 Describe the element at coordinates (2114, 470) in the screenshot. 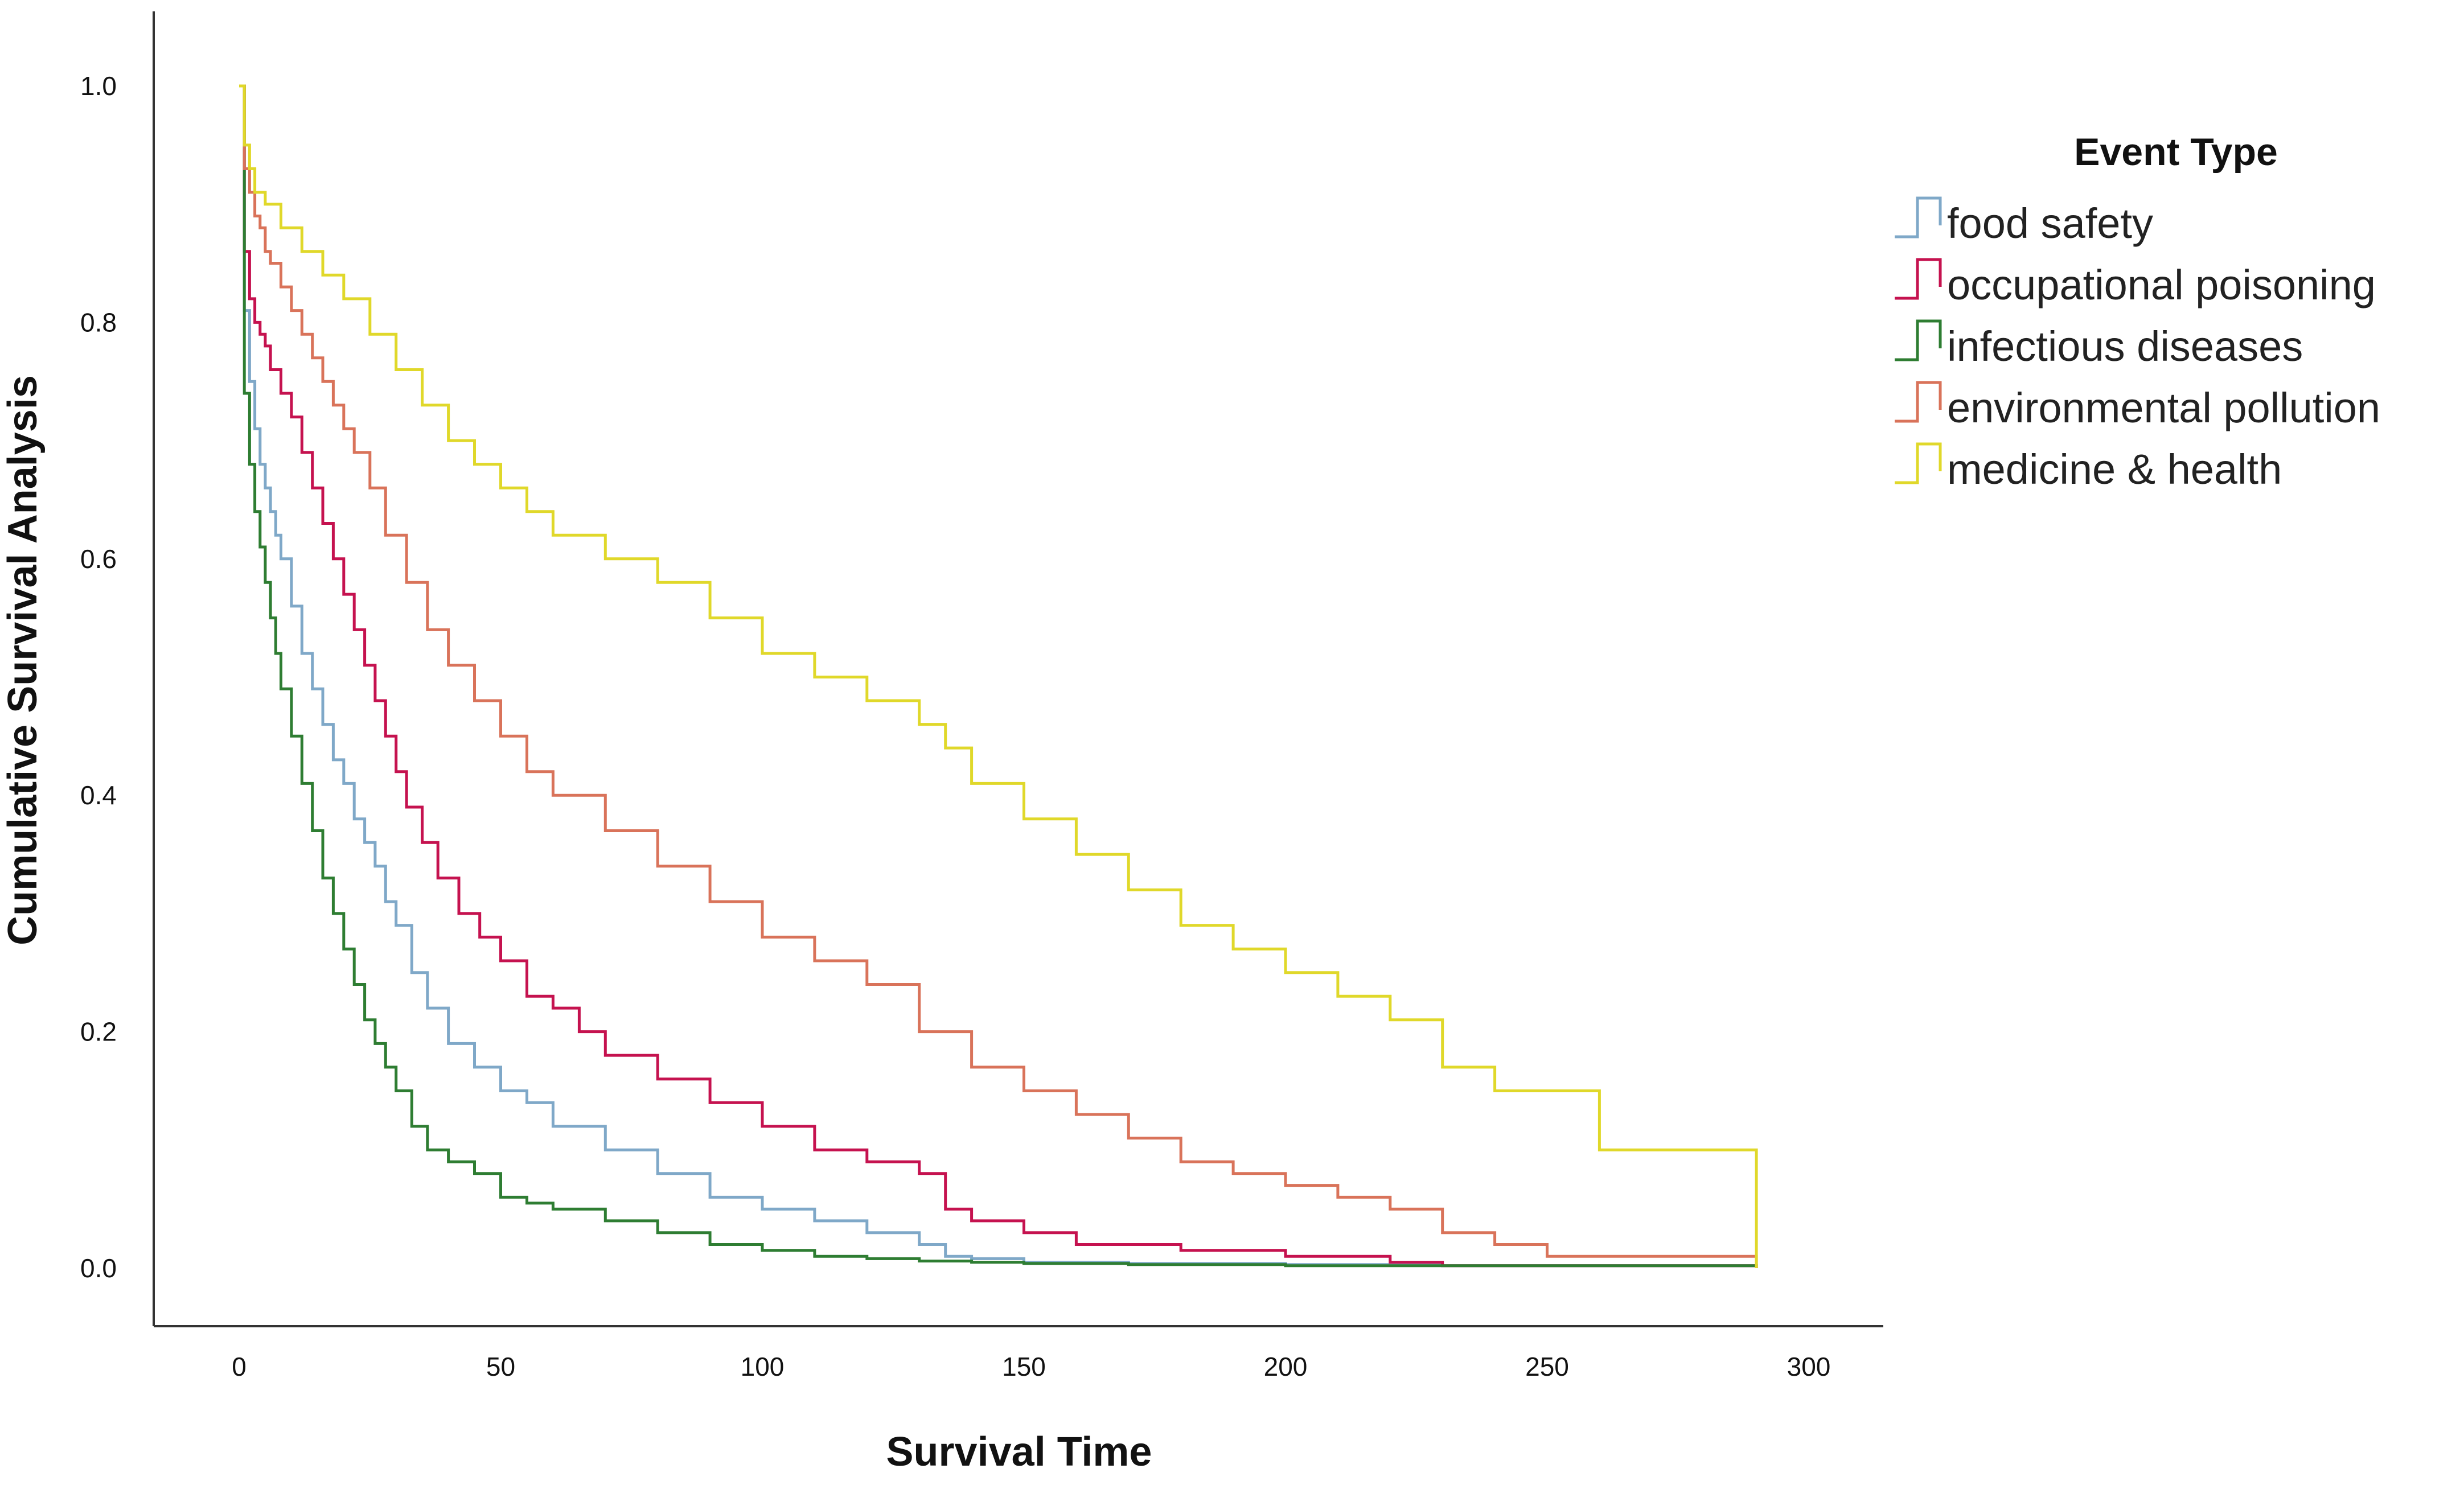

I see `legend-label: medicine & health` at that location.